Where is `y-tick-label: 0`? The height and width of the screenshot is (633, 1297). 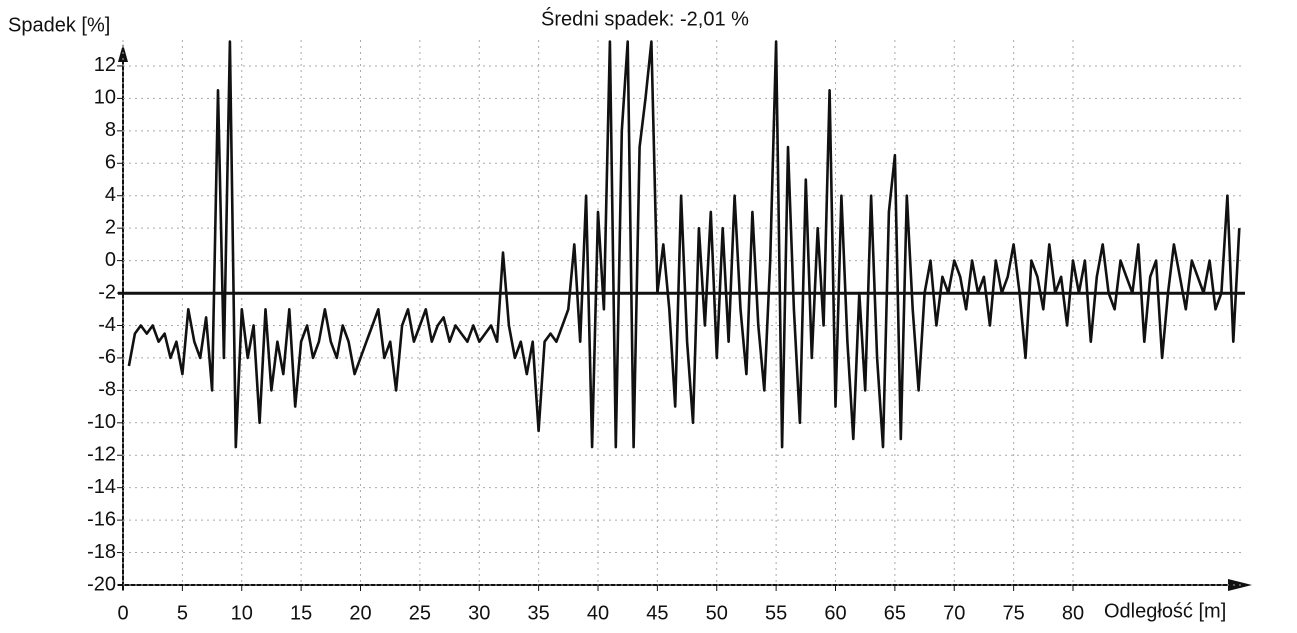 y-tick-label: 0 is located at coordinates (110, 260).